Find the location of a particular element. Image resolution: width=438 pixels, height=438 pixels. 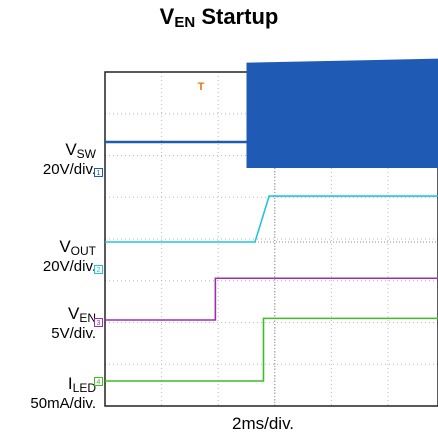

ven-label: VEN 5V/div. is located at coordinates (73, 323).